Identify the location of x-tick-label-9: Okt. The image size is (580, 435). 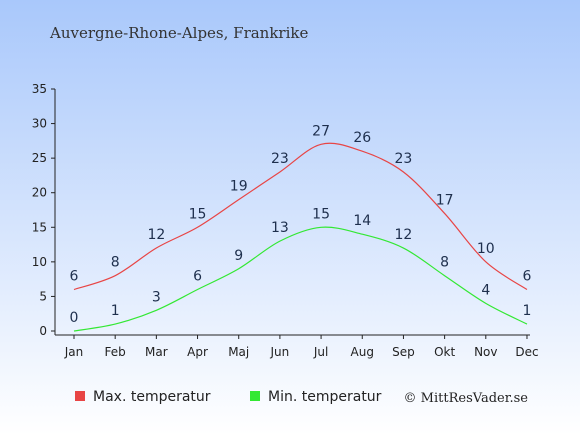
(444, 352).